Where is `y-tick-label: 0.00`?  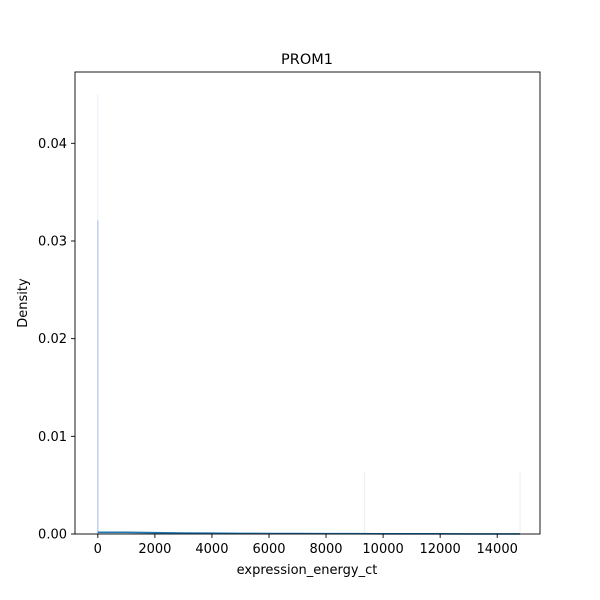
y-tick-label: 0.00 is located at coordinates (52, 535).